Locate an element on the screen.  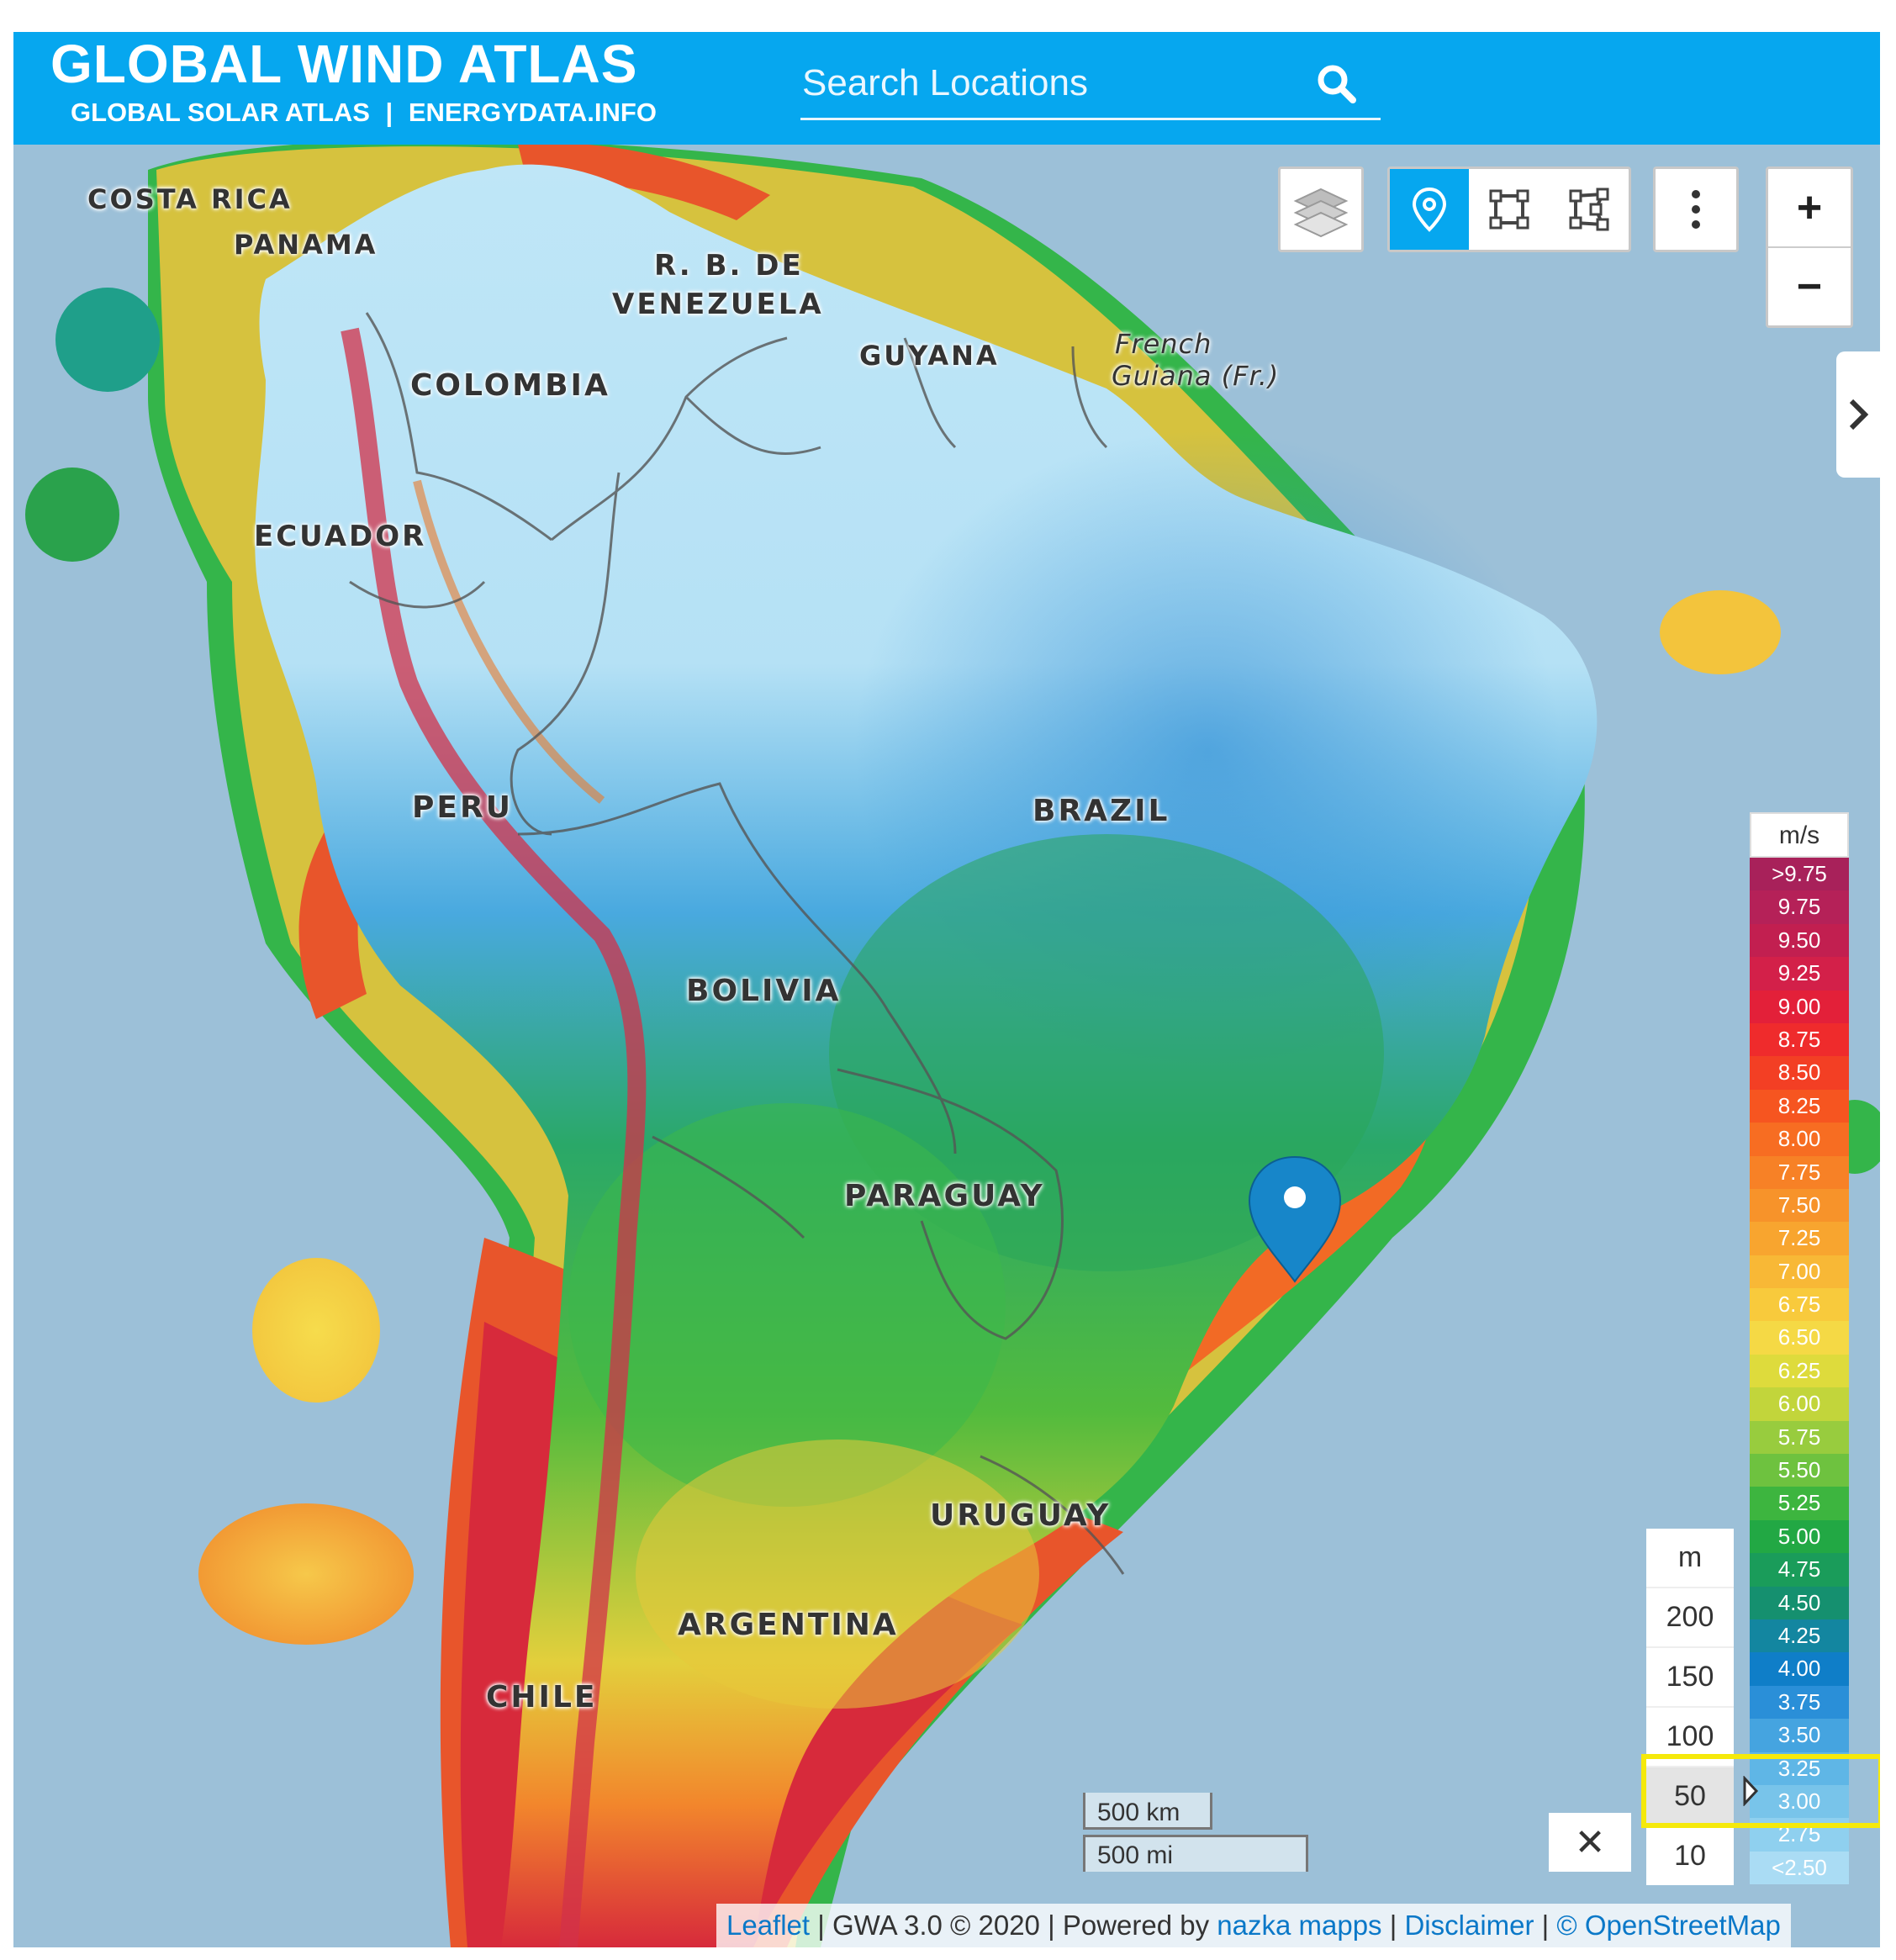
legend-entry: 8.50 is located at coordinates (1799, 1073).